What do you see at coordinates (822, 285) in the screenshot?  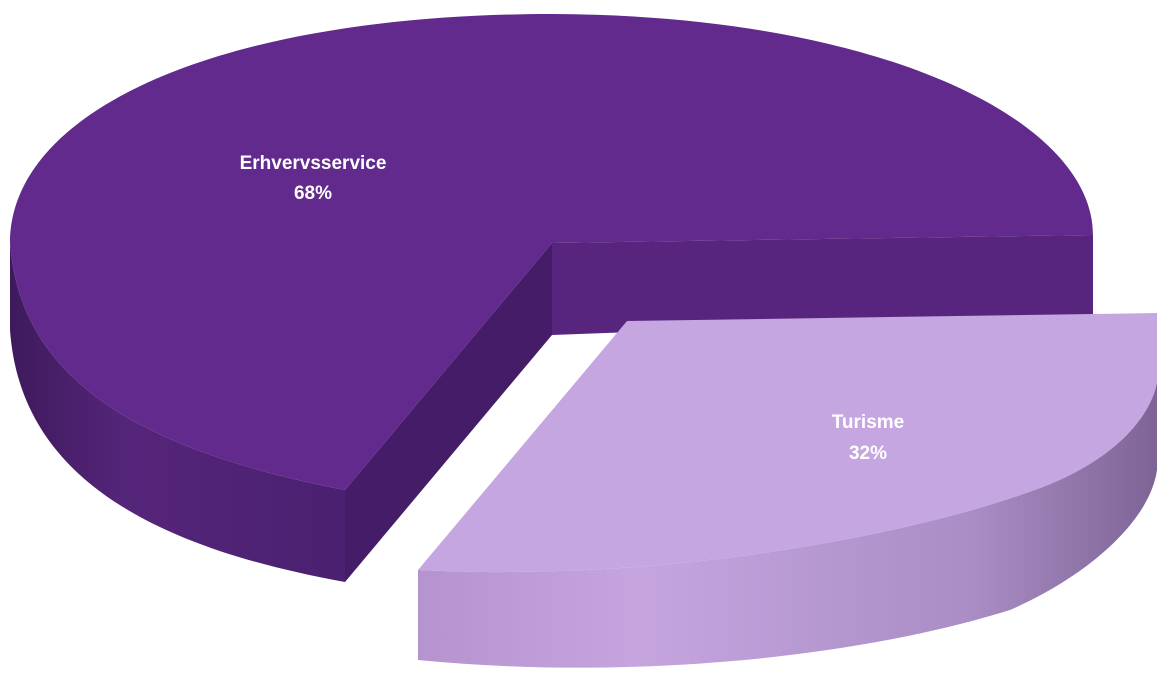 I see `slice-erhvervsservice-inner-face` at bounding box center [822, 285].